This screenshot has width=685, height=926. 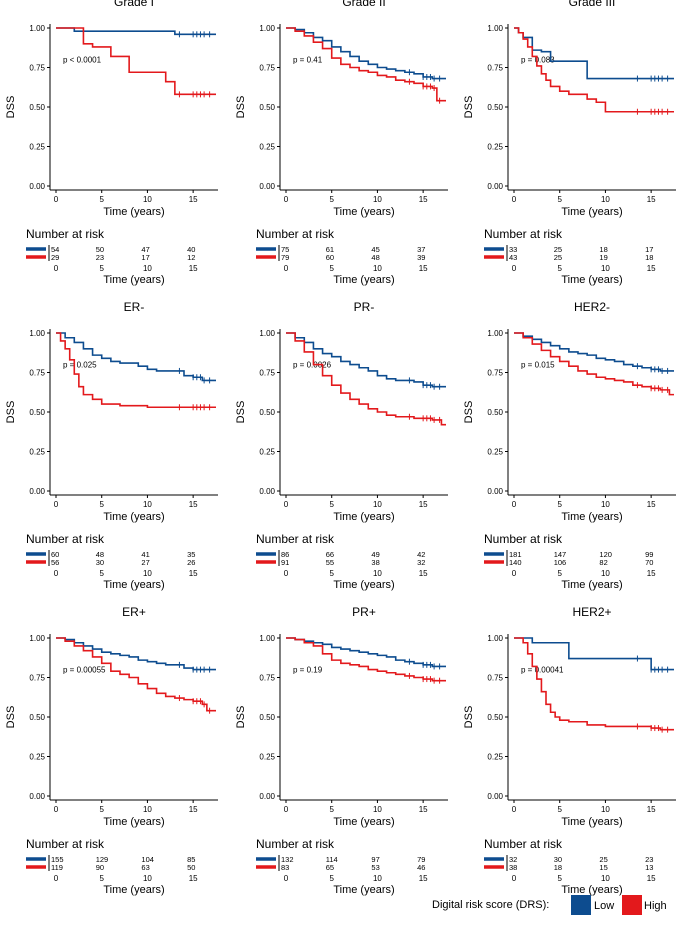 What do you see at coordinates (421, 867) in the screenshot?
I see `risk-high-count: 46` at bounding box center [421, 867].